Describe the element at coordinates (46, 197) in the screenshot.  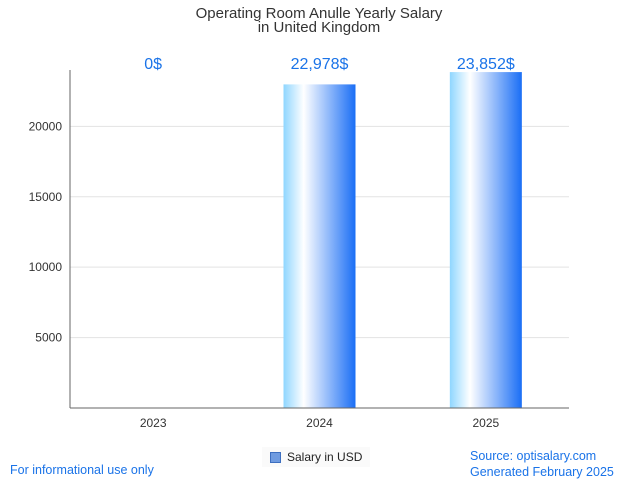
I see `y-tick-label-15000: 15000` at that location.